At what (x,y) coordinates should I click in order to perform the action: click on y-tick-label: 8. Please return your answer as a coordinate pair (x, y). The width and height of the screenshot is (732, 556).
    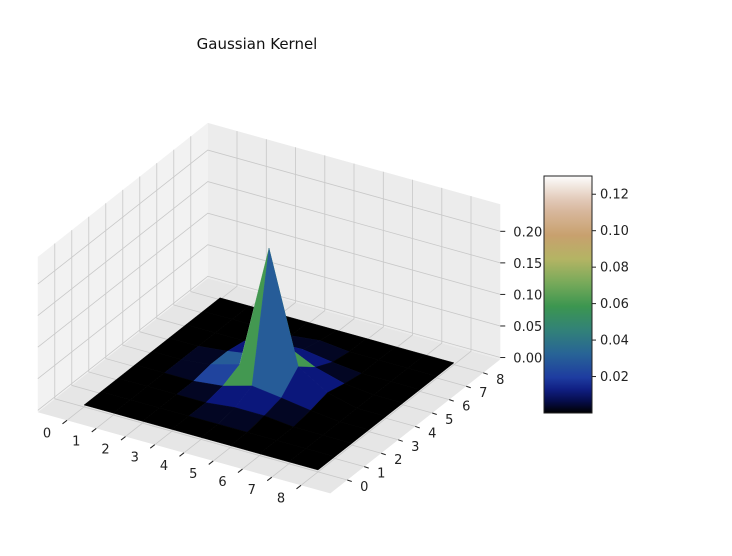
    Looking at the image, I should click on (500, 380).